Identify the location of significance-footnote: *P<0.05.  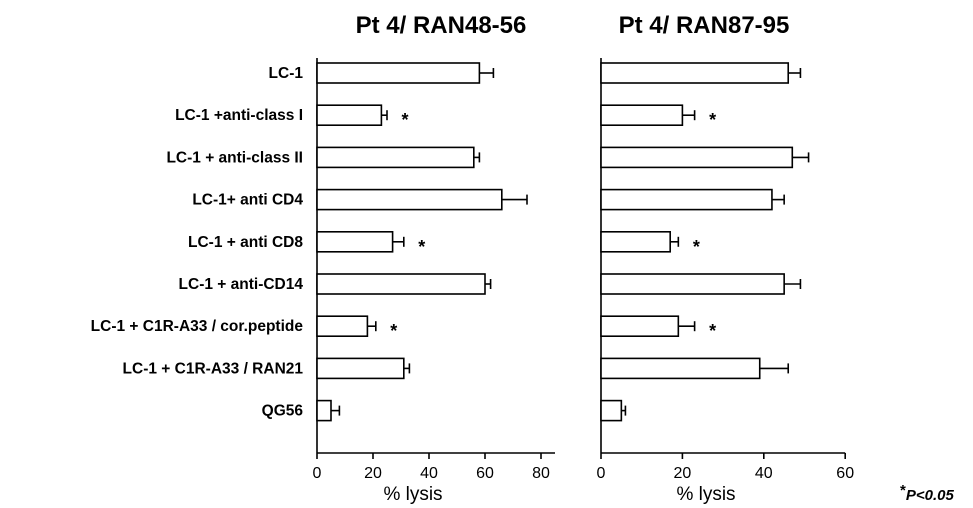
(927, 493).